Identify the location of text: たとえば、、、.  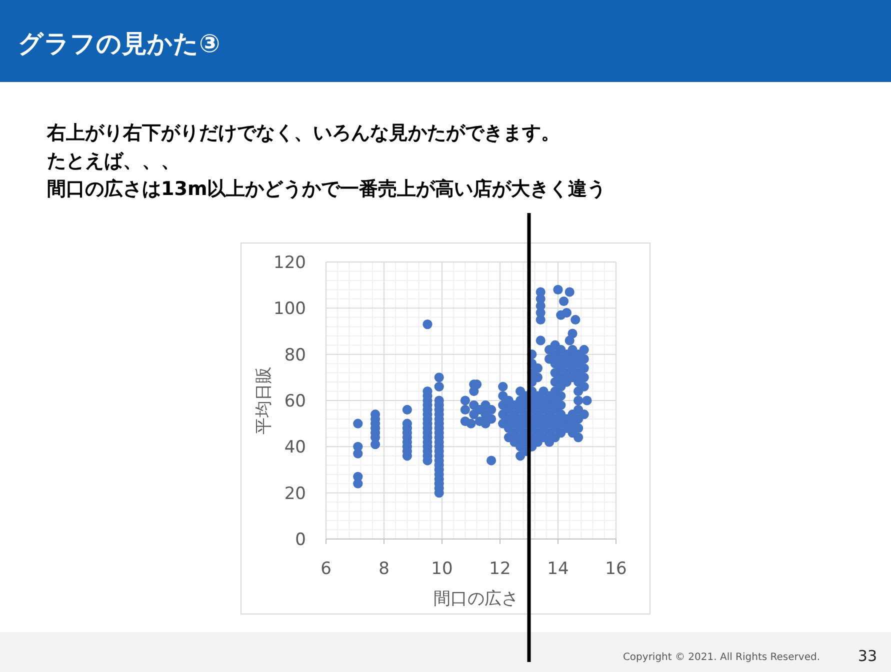
(113, 161).